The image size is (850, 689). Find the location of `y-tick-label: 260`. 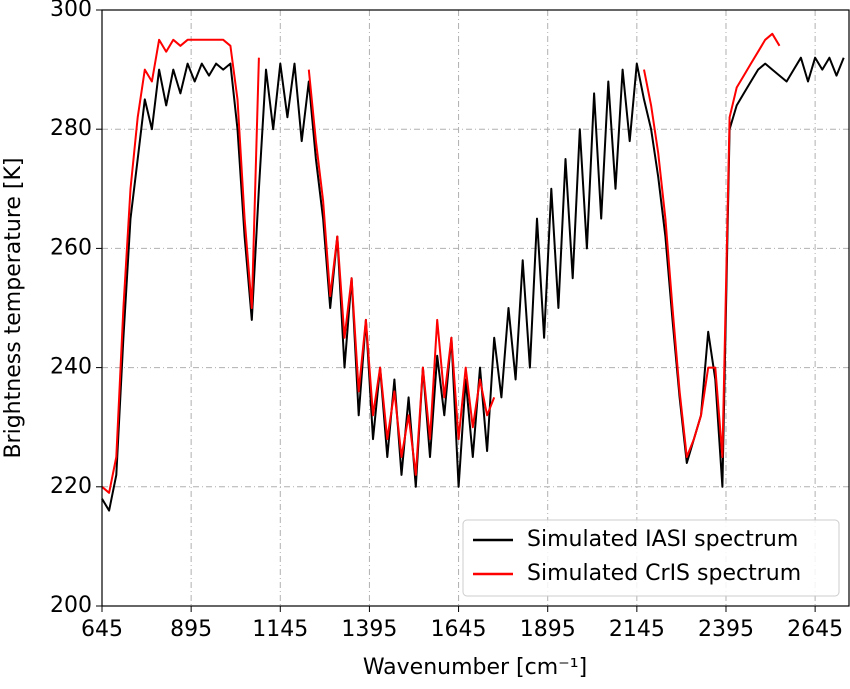

y-tick-label: 260 is located at coordinates (71, 247).